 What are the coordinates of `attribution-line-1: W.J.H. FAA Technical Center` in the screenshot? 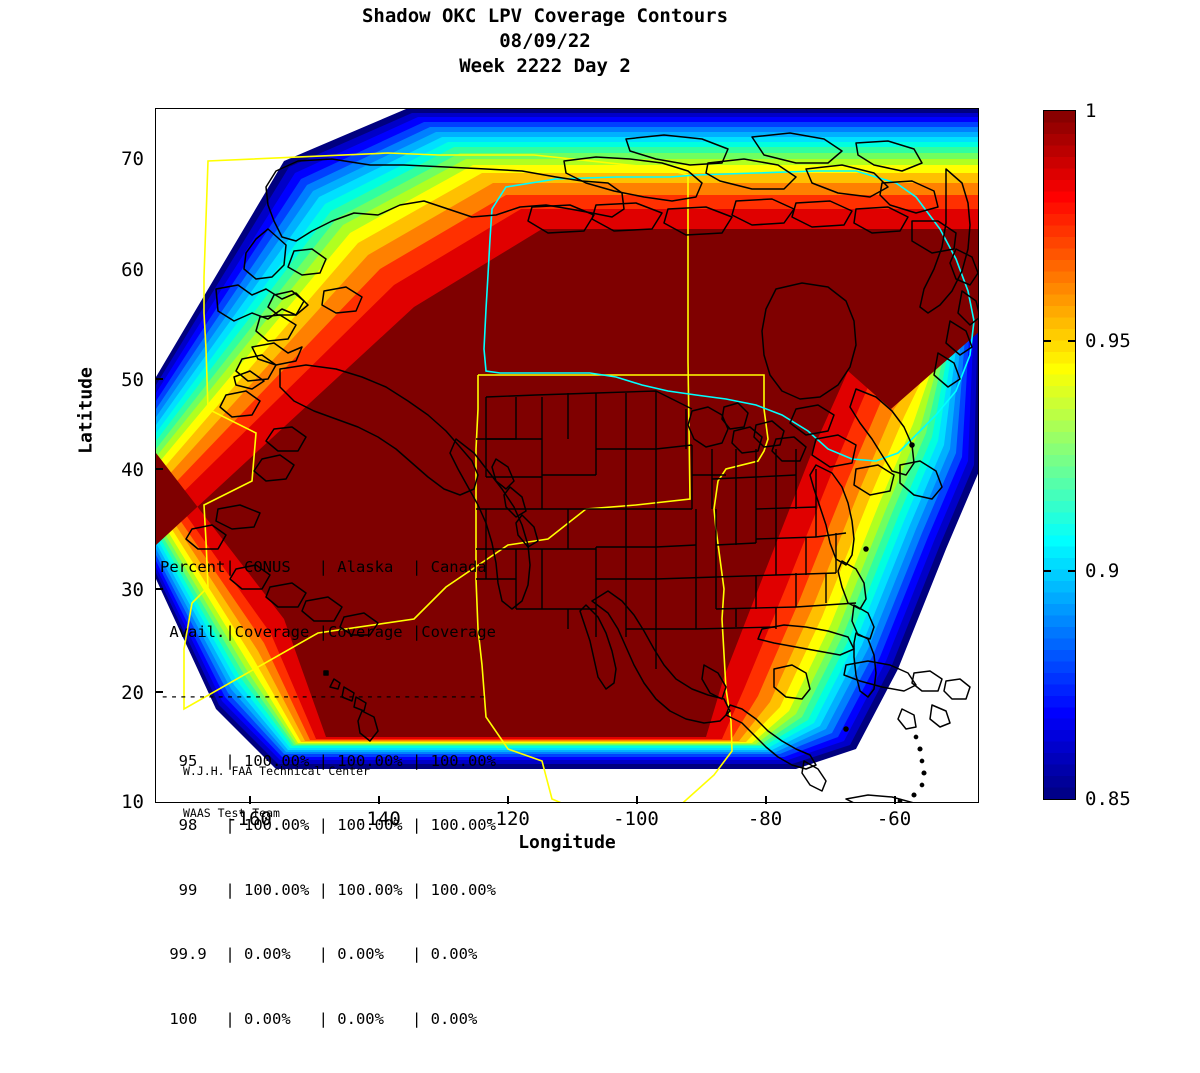 It's located at (276, 771).